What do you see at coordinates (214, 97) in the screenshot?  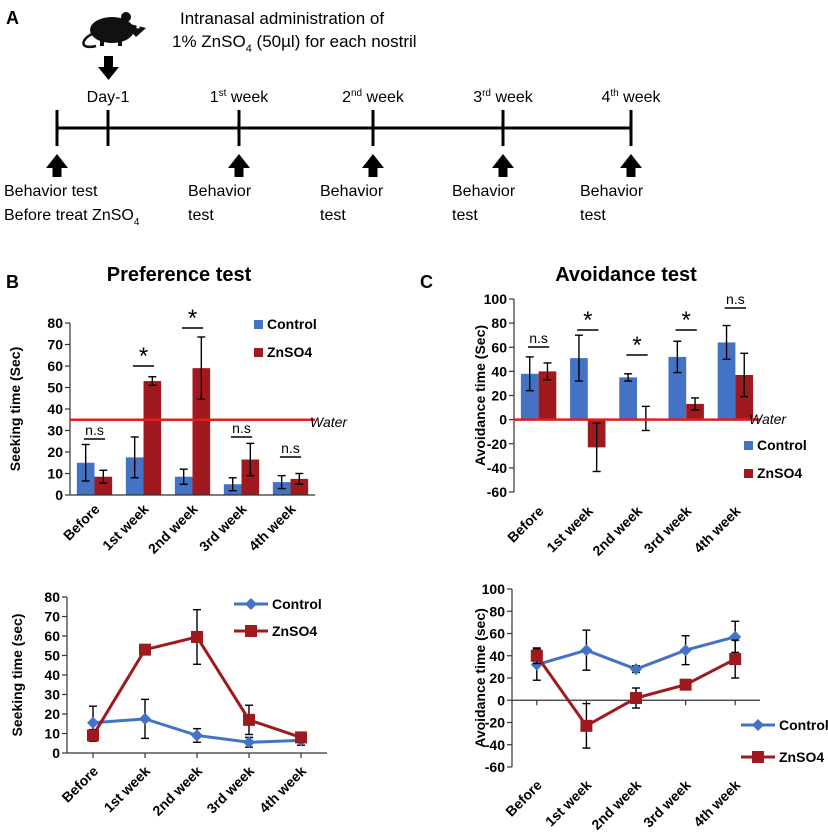 I see `timepoint-num: 1` at bounding box center [214, 97].